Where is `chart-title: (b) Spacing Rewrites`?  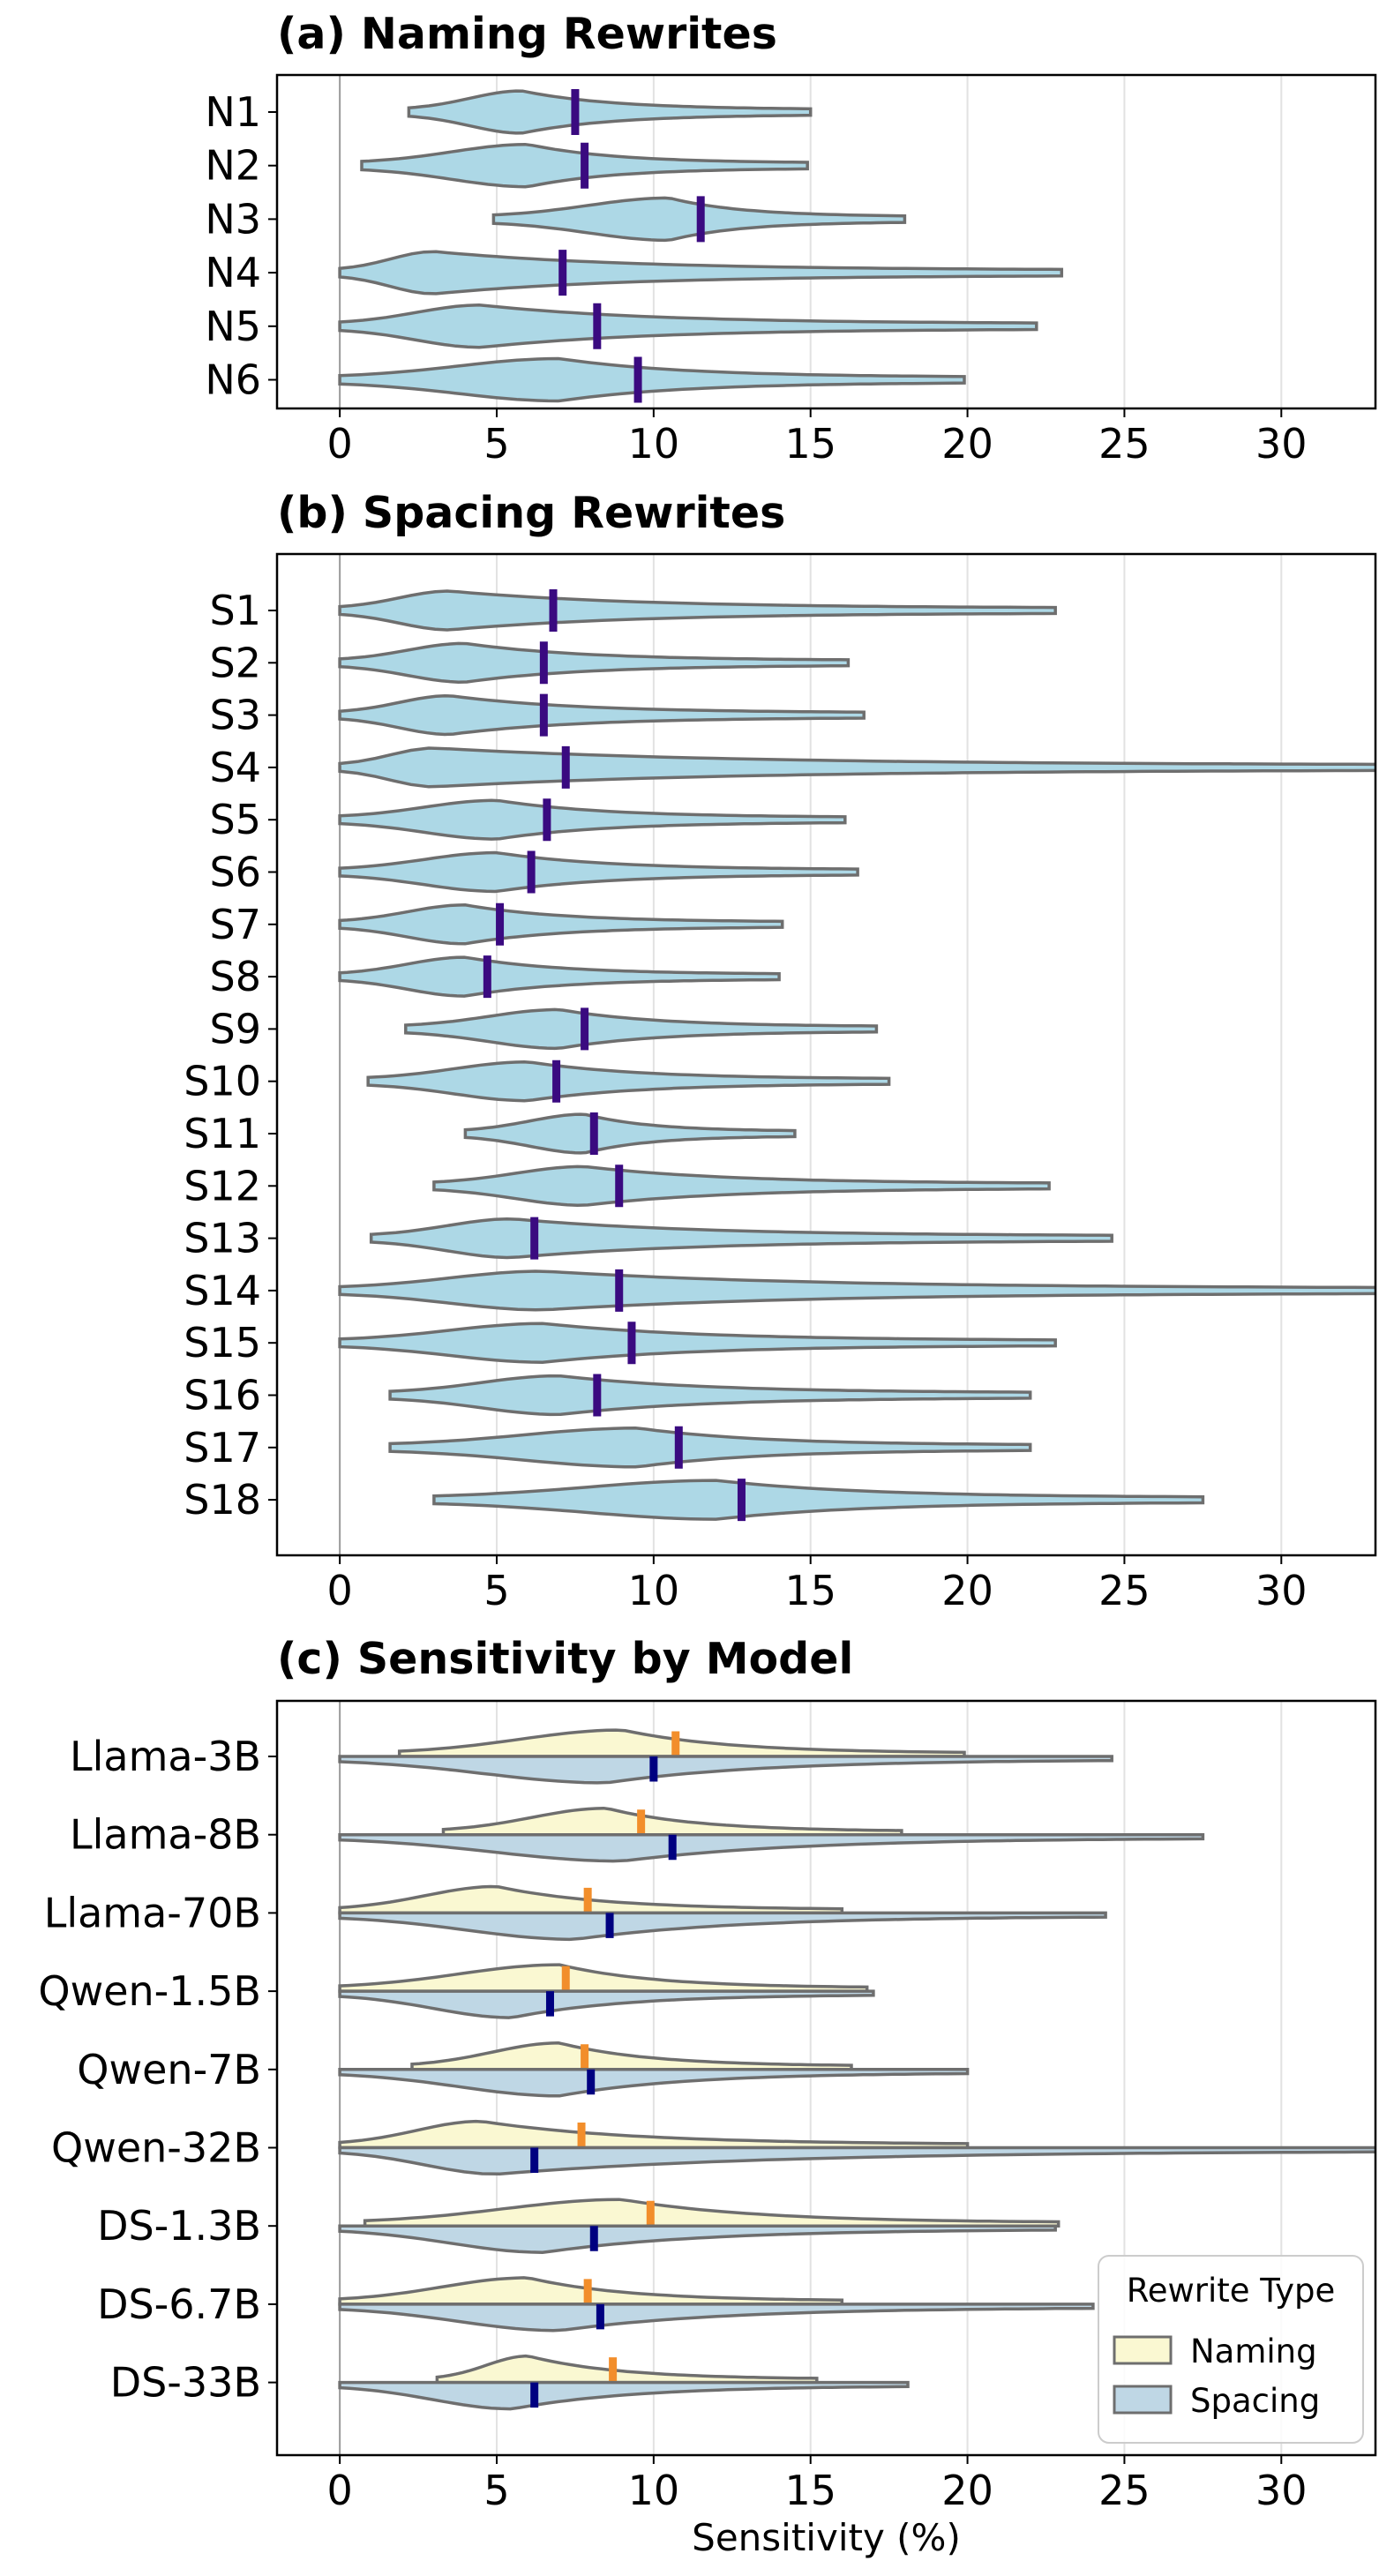
chart-title: (b) Spacing Rewrites is located at coordinates (531, 513).